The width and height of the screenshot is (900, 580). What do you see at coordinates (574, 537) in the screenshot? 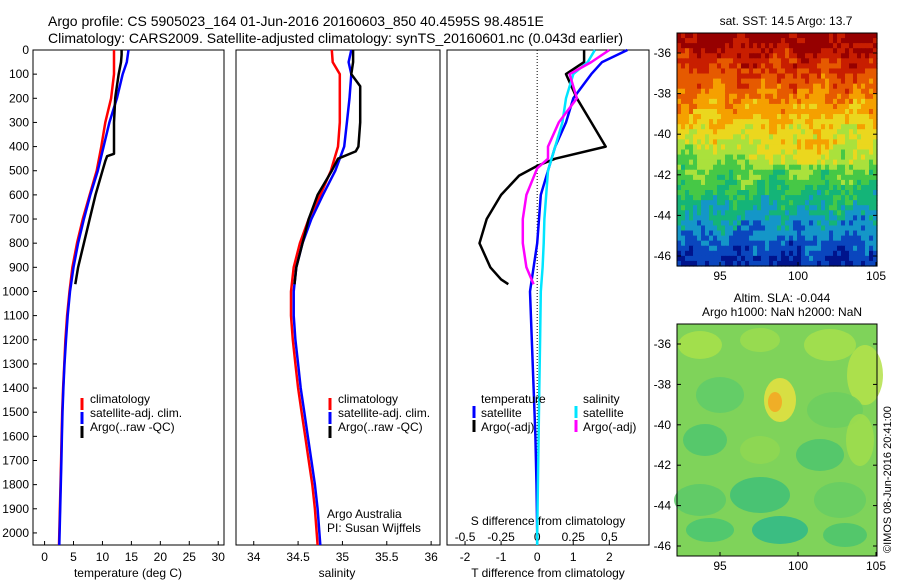
I see `s-tick-label: 0.25` at bounding box center [574, 537].